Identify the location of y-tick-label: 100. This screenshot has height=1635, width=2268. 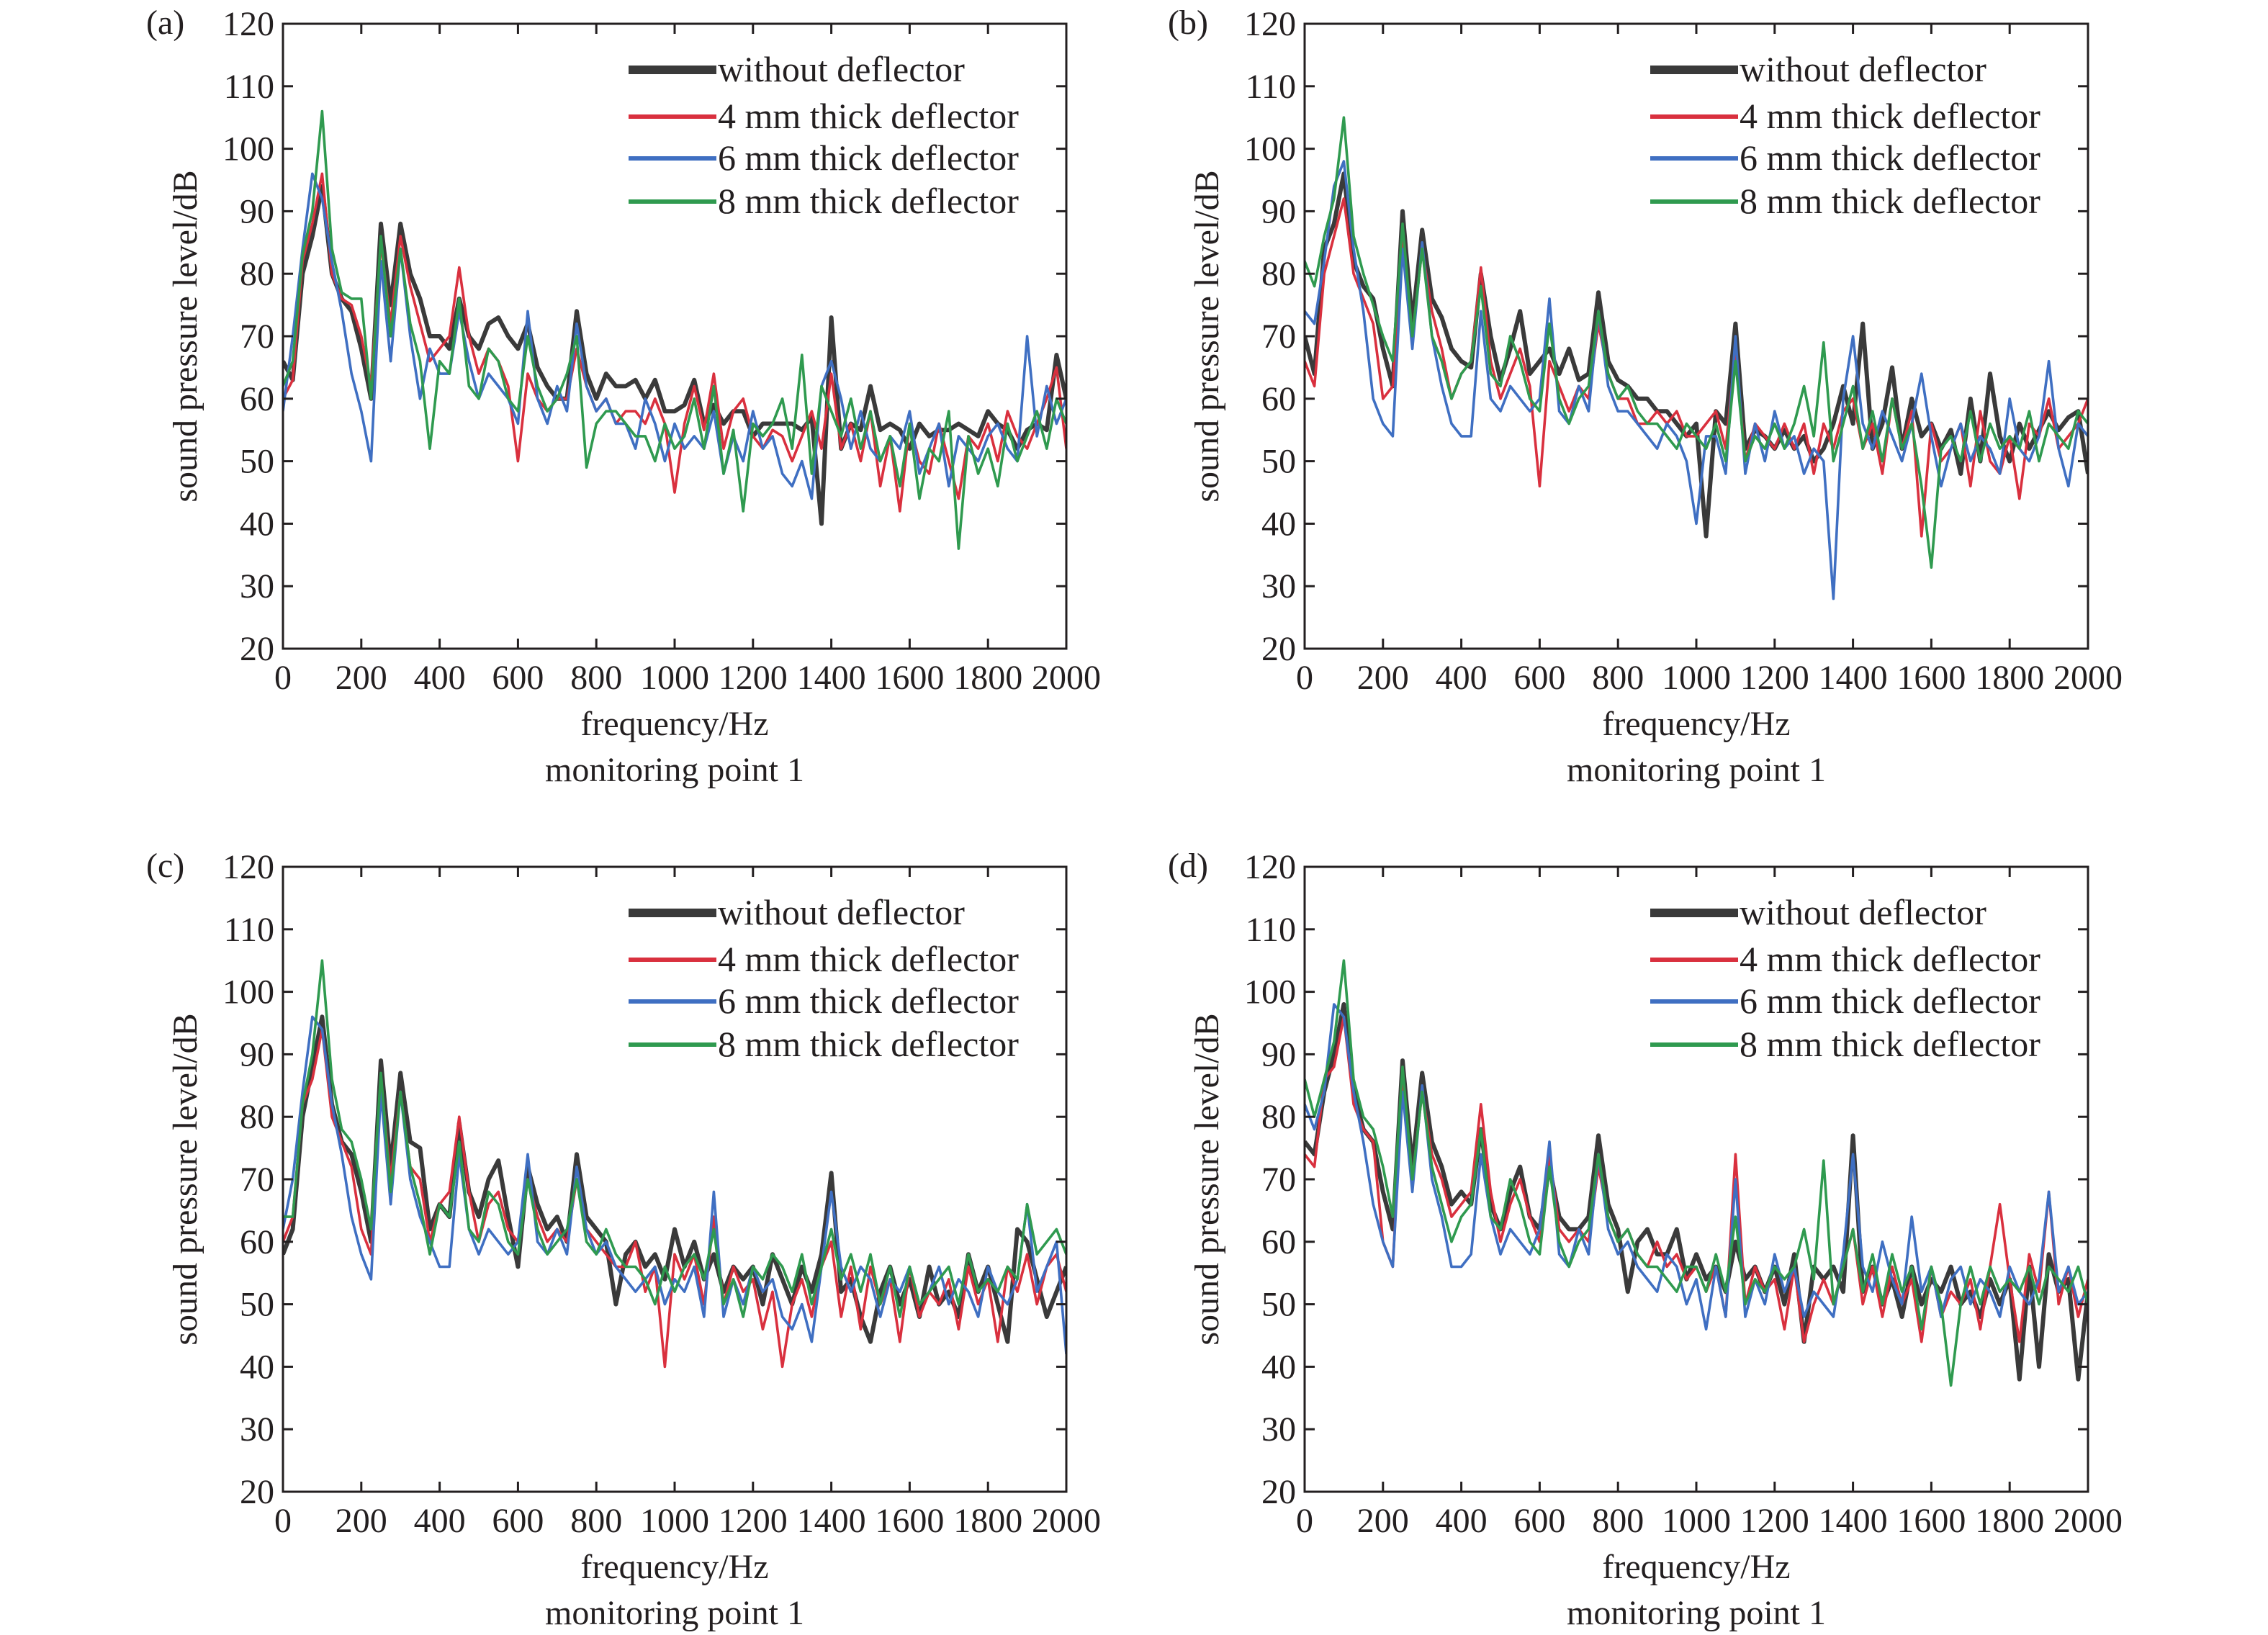
(1270, 149).